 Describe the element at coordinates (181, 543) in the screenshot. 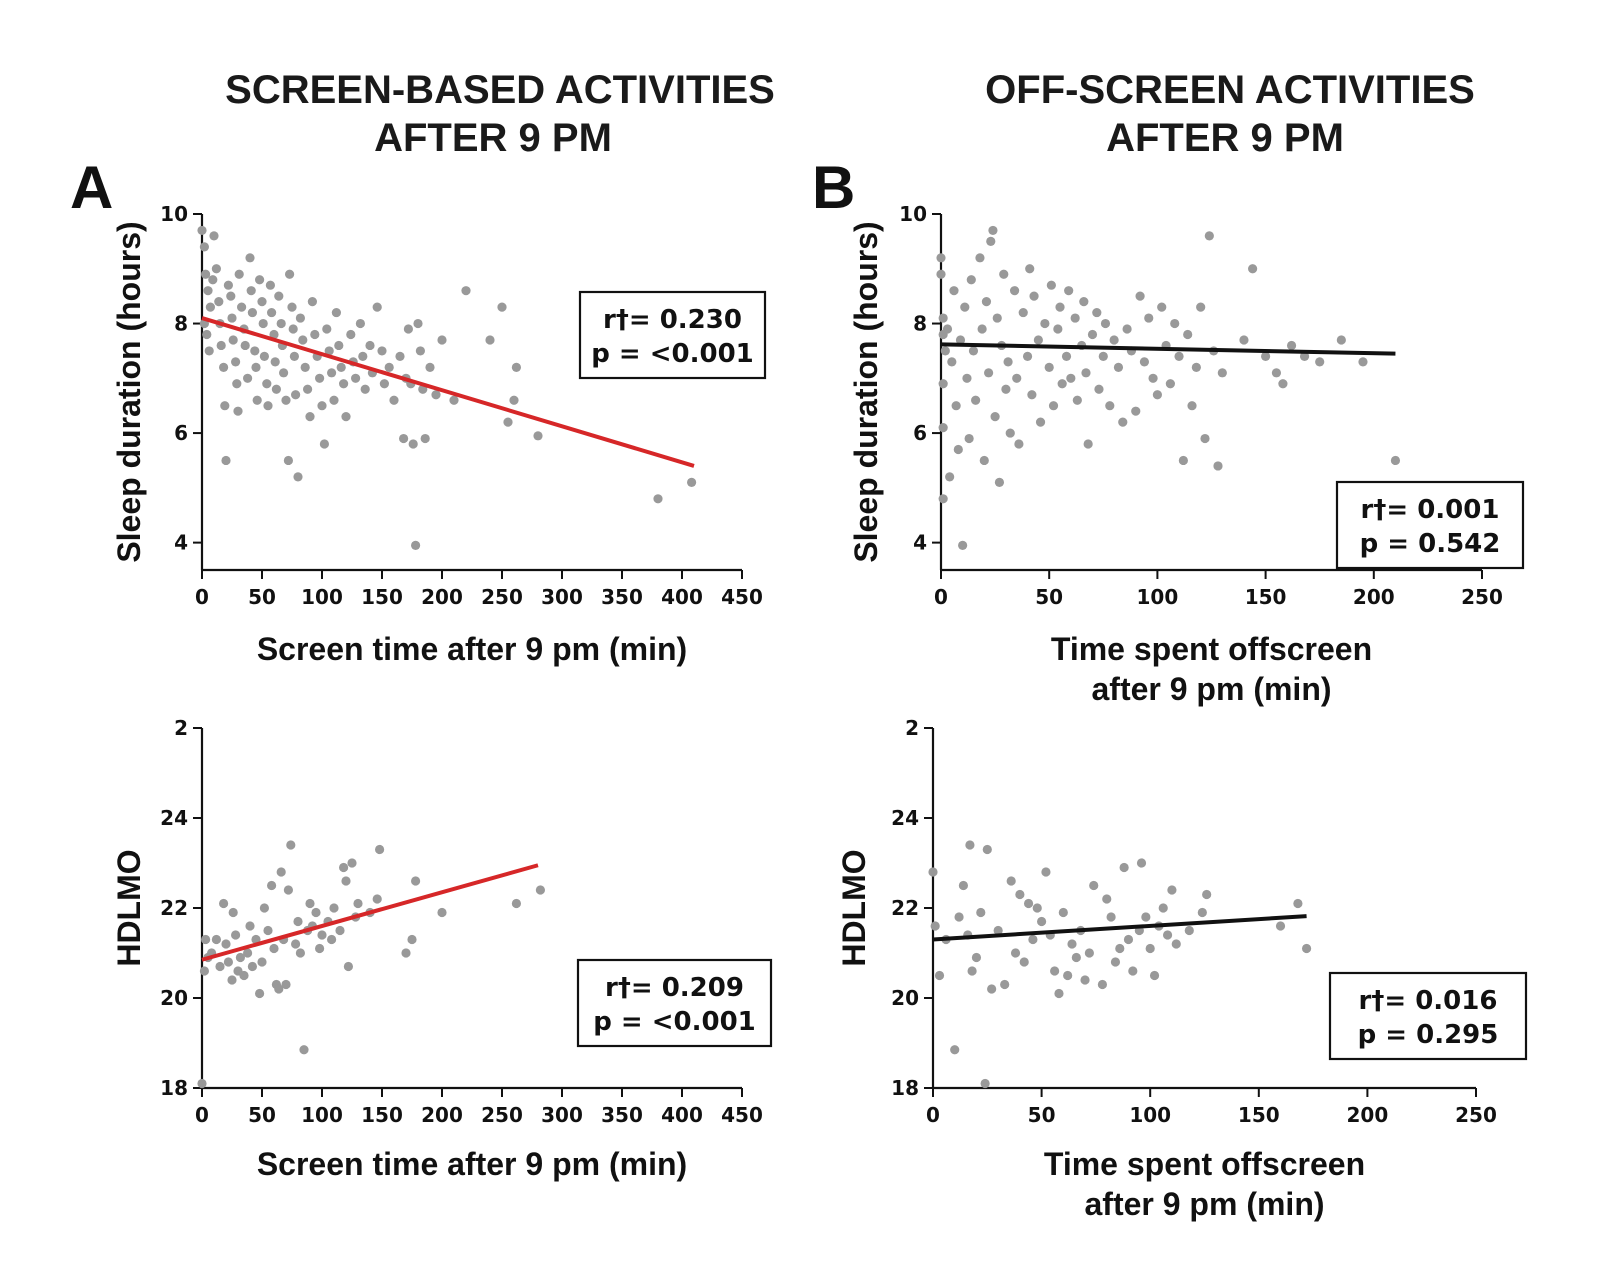

I see `y-tick-label: 4` at that location.